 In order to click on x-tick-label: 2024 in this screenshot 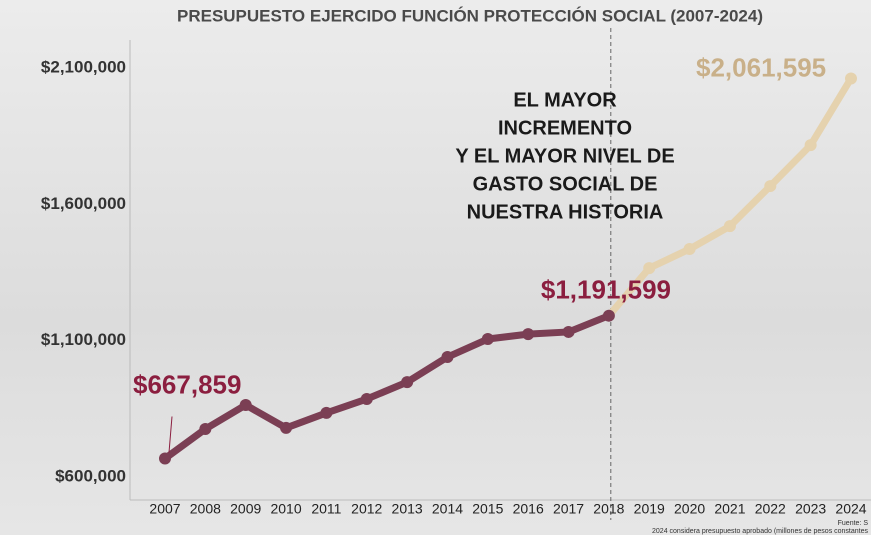, I will do `click(850, 509)`.